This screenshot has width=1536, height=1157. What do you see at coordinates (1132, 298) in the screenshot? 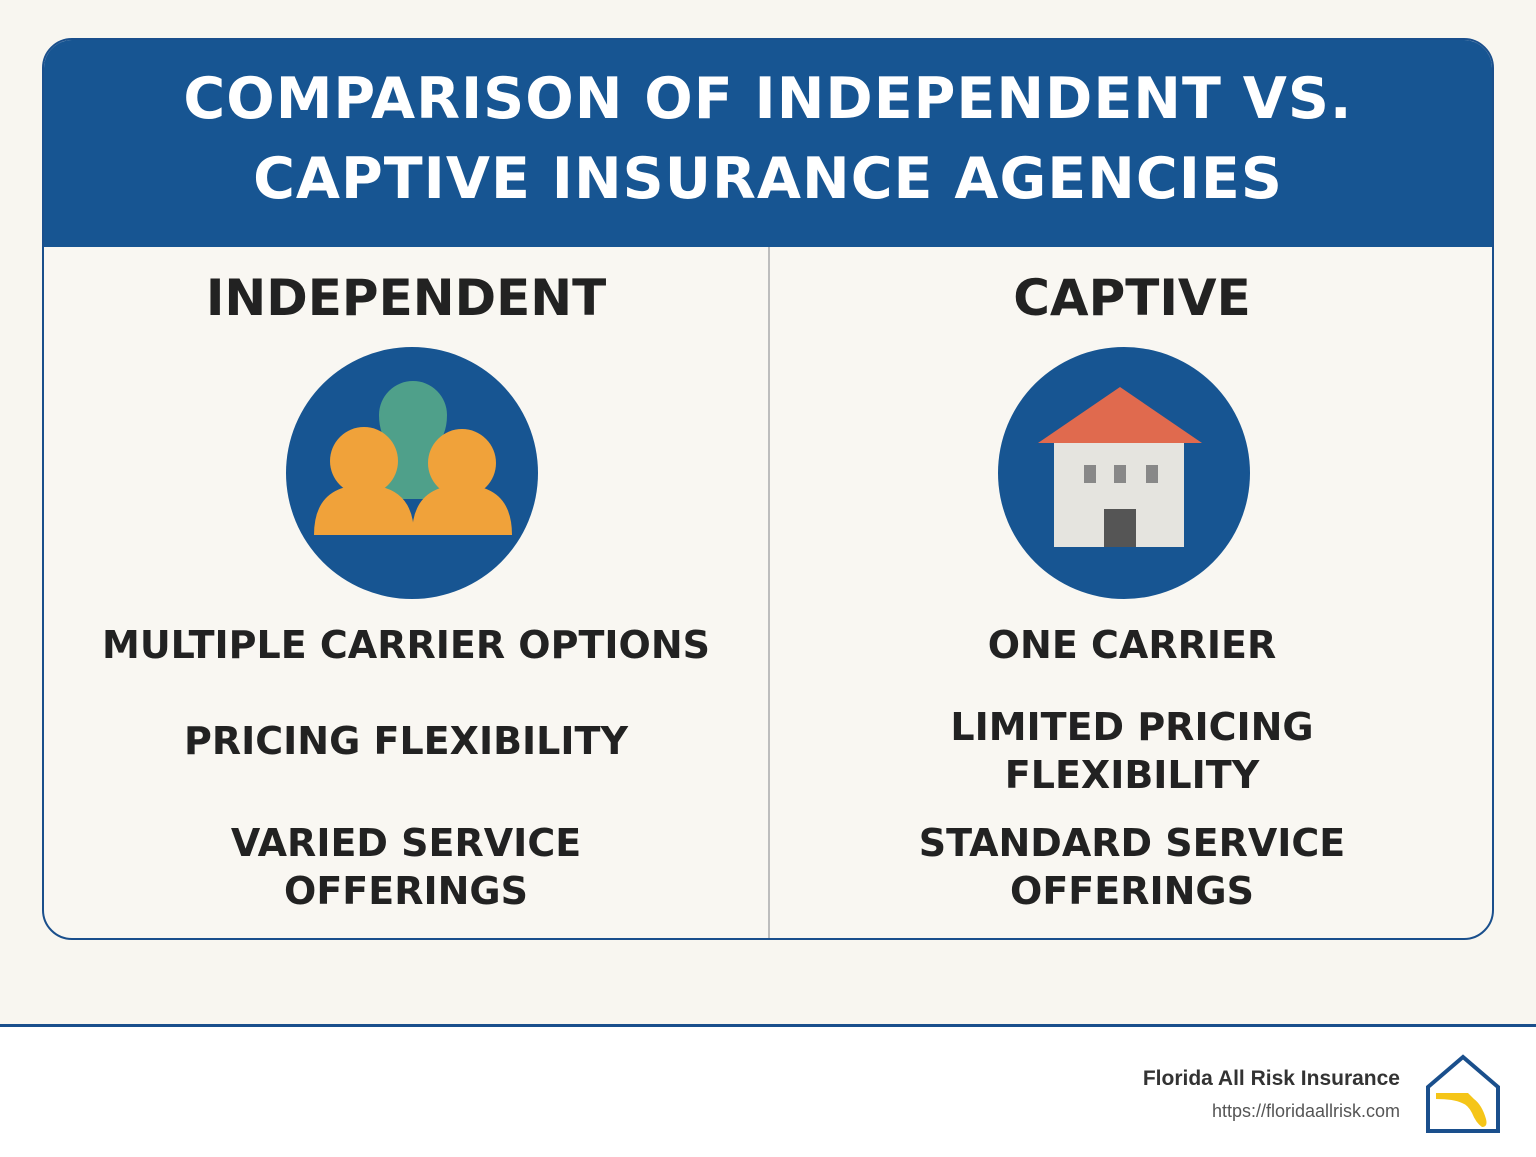
I see `column-heading: CAPTIVE` at bounding box center [1132, 298].